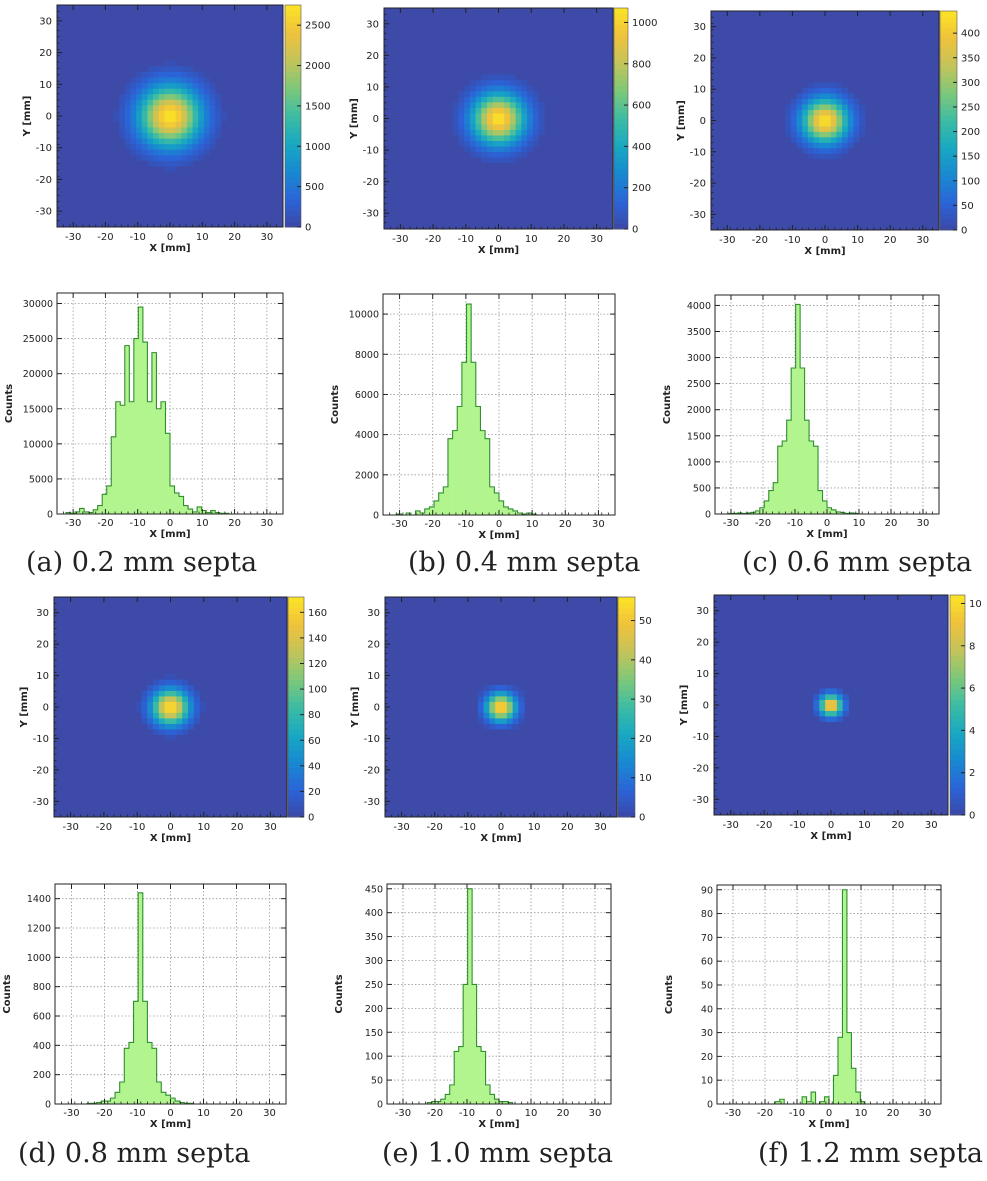  What do you see at coordinates (355, 708) in the screenshot?
I see `y-axis-label: Y [mm]` at bounding box center [355, 708].